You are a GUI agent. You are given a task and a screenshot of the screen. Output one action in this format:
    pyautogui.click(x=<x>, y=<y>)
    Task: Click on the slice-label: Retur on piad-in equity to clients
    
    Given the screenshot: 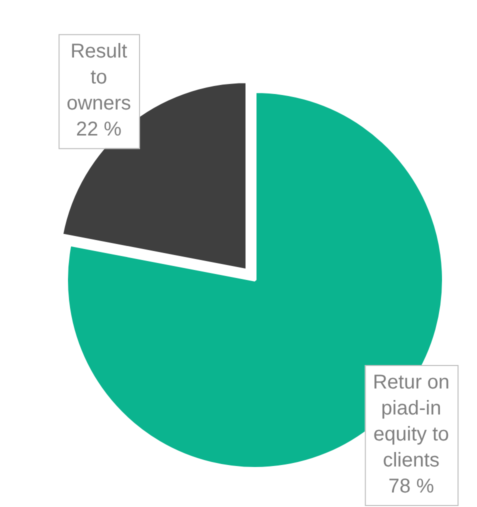 What is the action you would take?
    pyautogui.click(x=411, y=422)
    